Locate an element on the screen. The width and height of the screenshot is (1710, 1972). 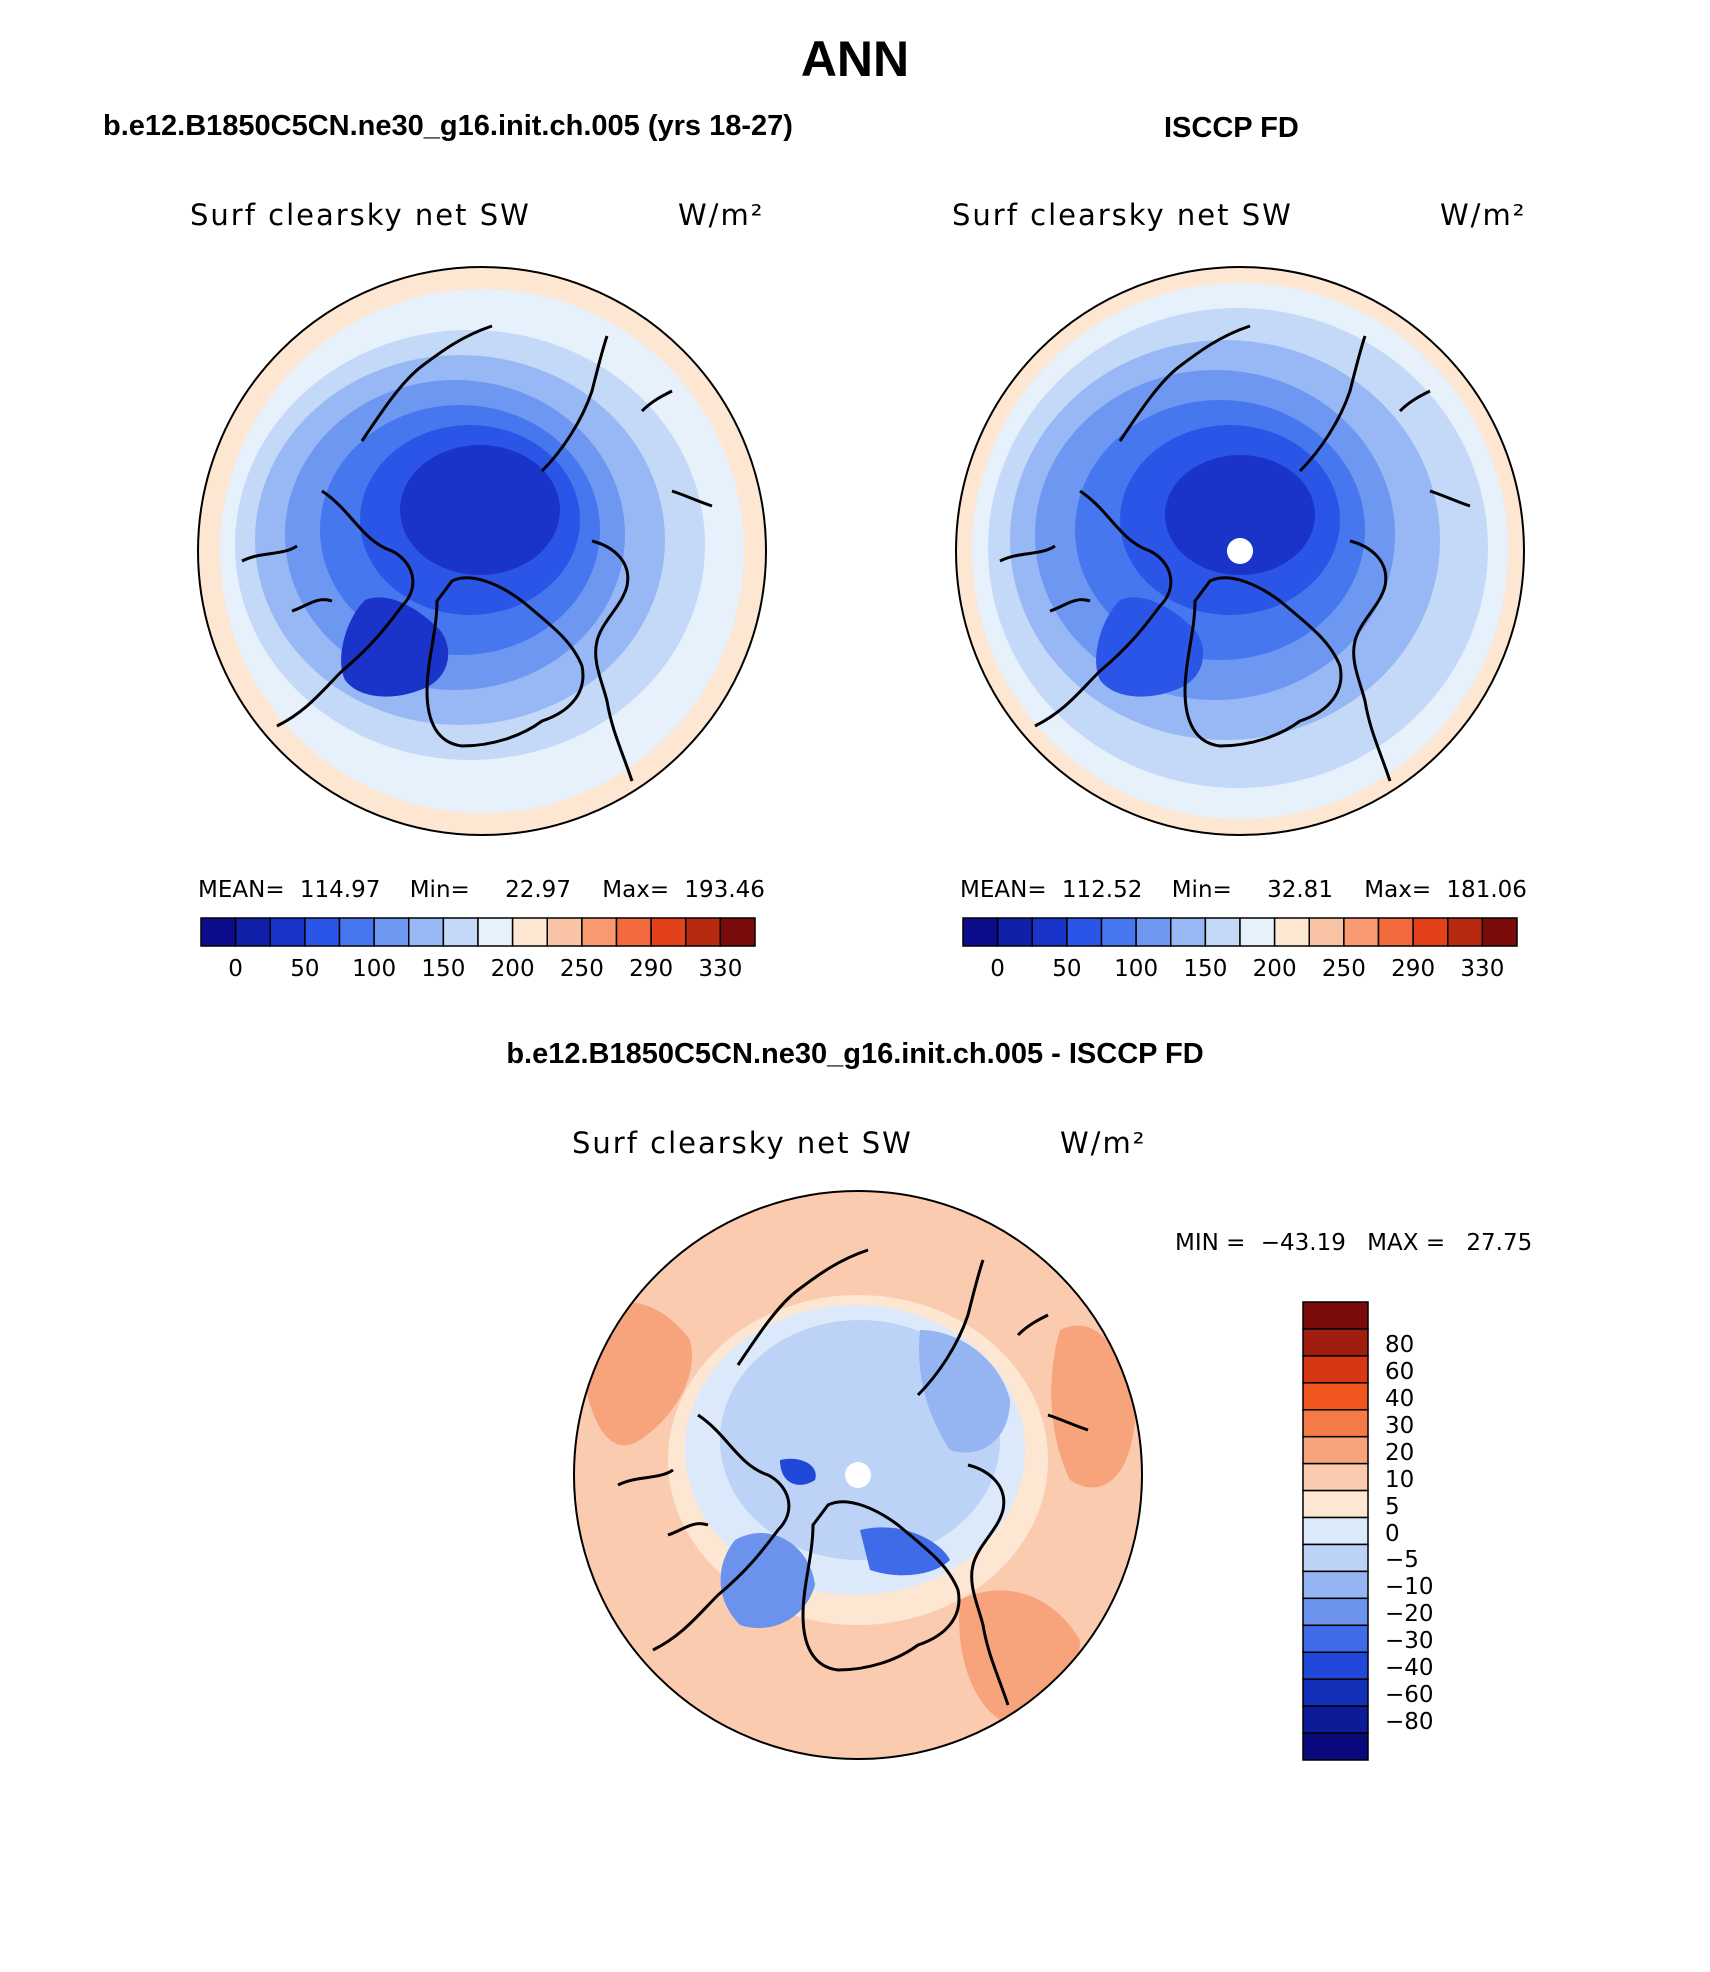
diff-min-value: −43.19 is located at coordinates (1303, 1243).